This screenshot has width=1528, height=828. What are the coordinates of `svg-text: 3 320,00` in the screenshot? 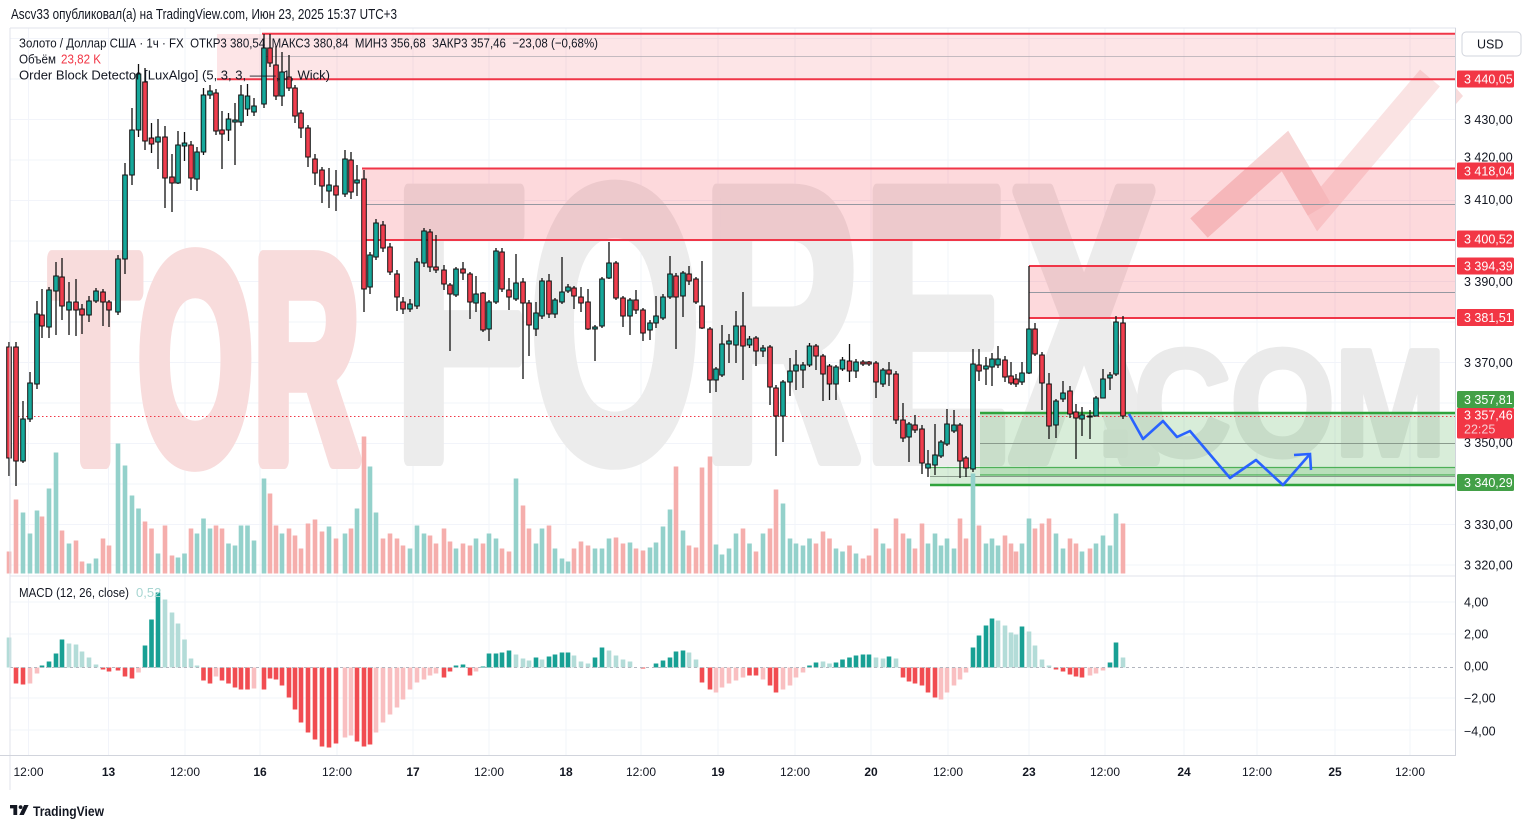 It's located at (1488, 565).